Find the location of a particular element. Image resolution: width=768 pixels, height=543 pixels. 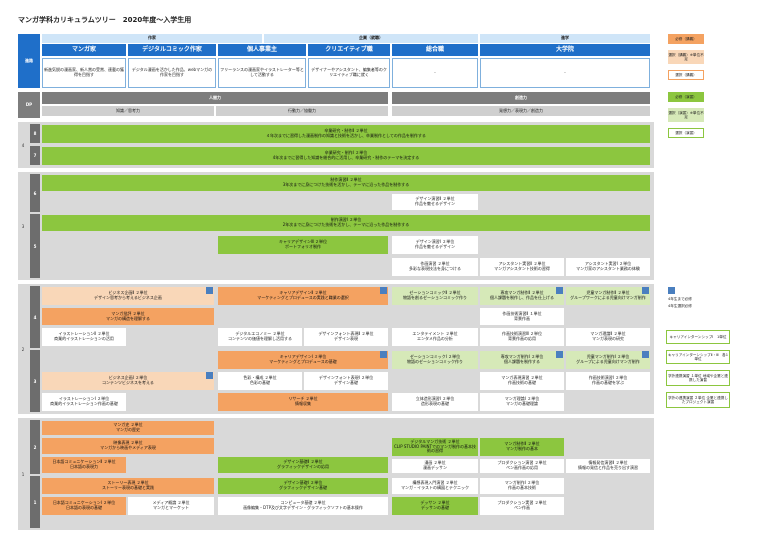

course-desc: マーケティングとプロデュースの基礎 is located at coordinates (303, 361).